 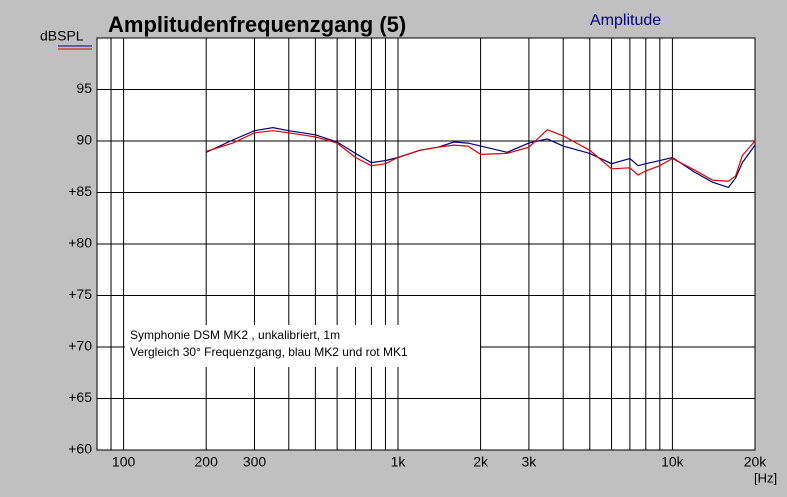 I want to click on x-tick-label: 20k, so click(x=756, y=462).